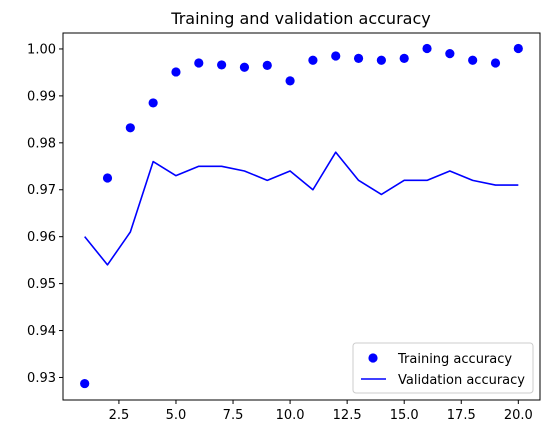  I want to click on y-tick-label: 0.97, so click(41, 190).